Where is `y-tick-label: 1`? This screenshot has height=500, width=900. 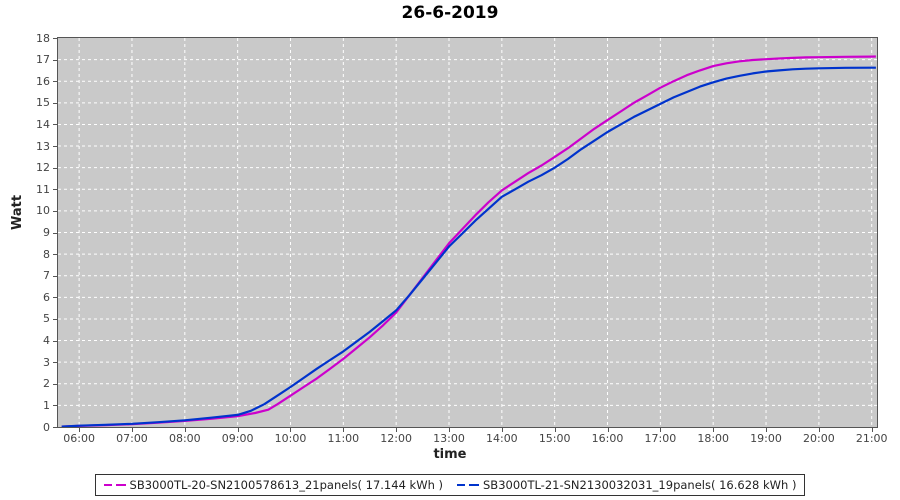 y-tick-label: 1 is located at coordinates (46, 405).